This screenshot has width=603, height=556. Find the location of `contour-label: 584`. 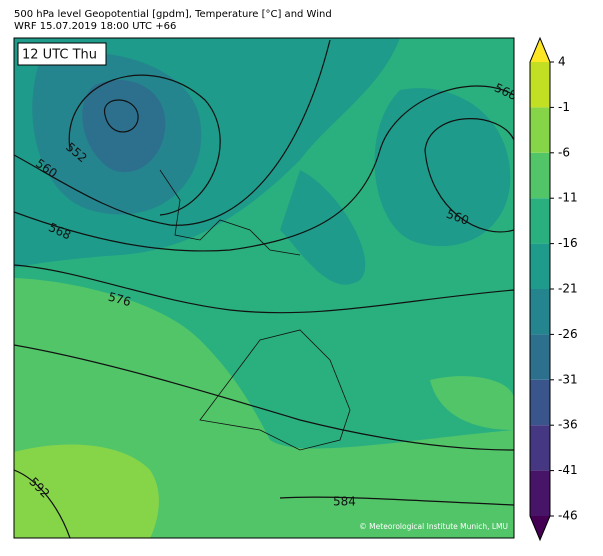

contour-label: 584 is located at coordinates (344, 502).